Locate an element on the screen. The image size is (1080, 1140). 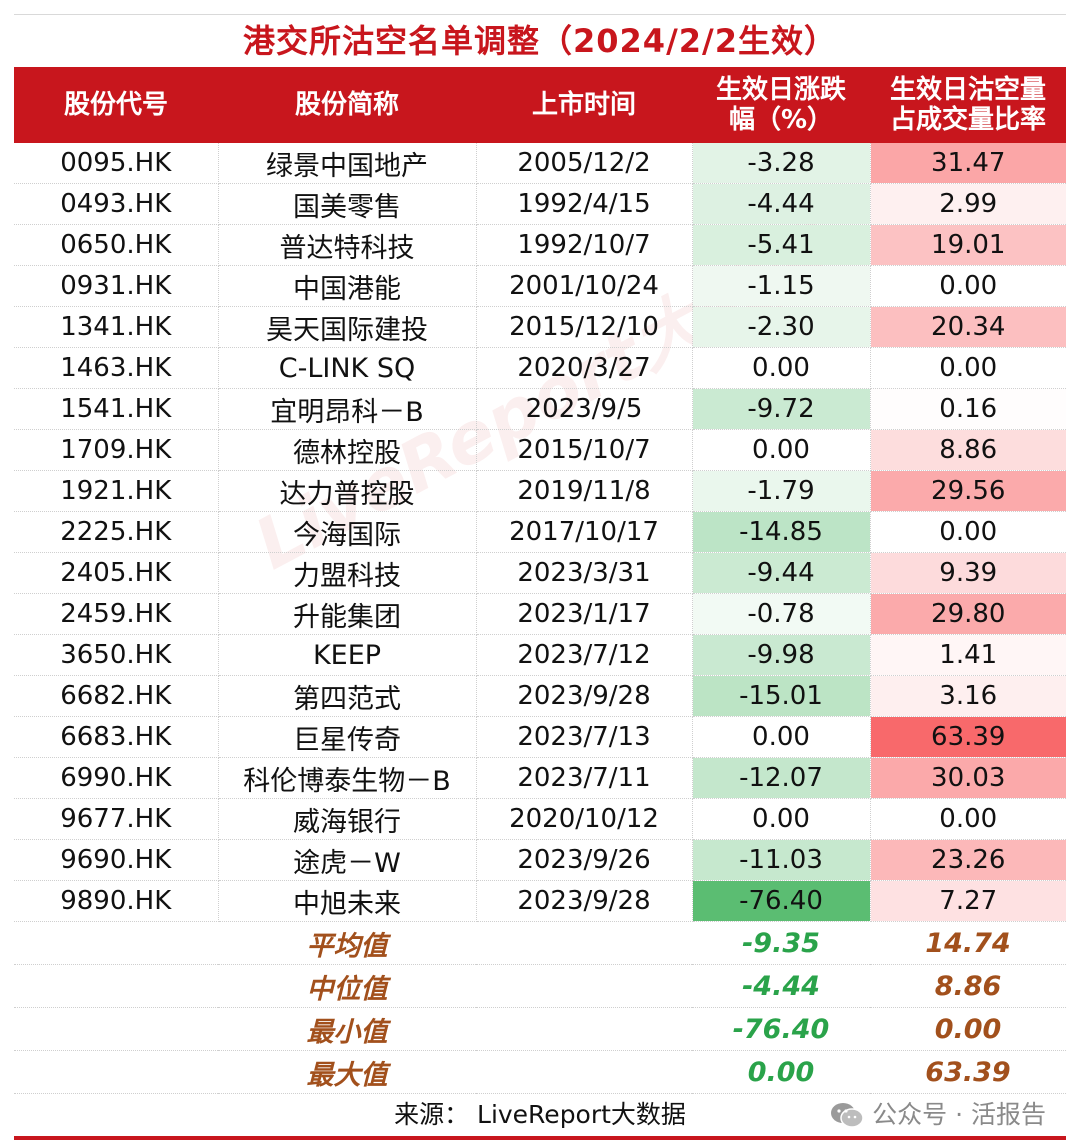
table-row: 1921.HK 达力普控股 2019/11/8 -1.79 29.56 is located at coordinates (540, 491).